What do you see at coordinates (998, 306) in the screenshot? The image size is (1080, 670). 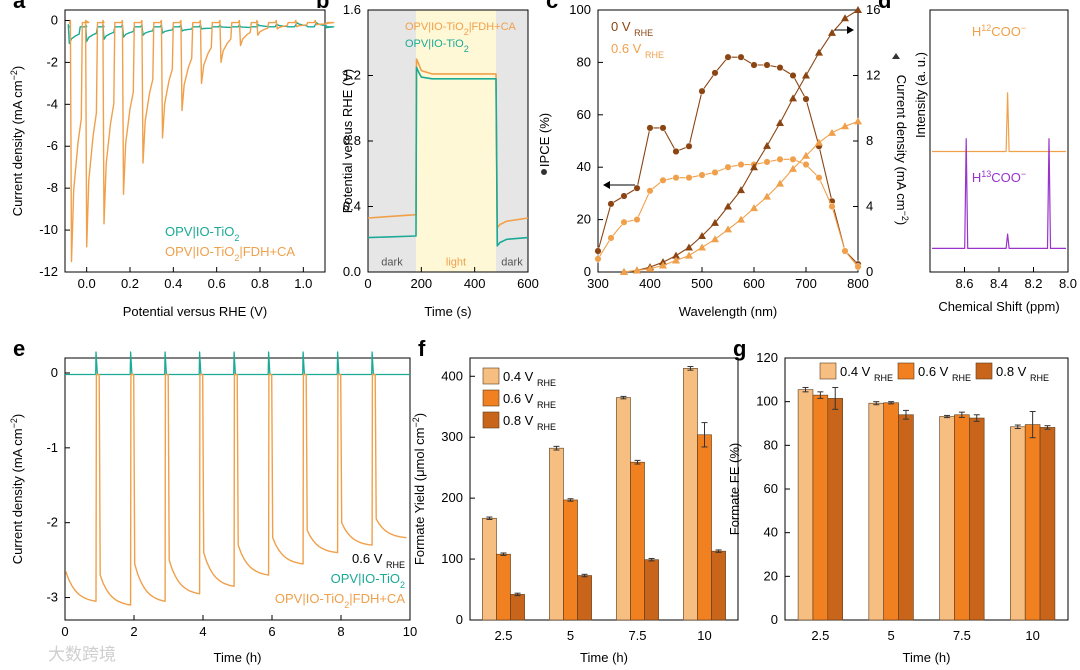 I see `x-axis-label: Chemical Shift (ppm)` at bounding box center [998, 306].